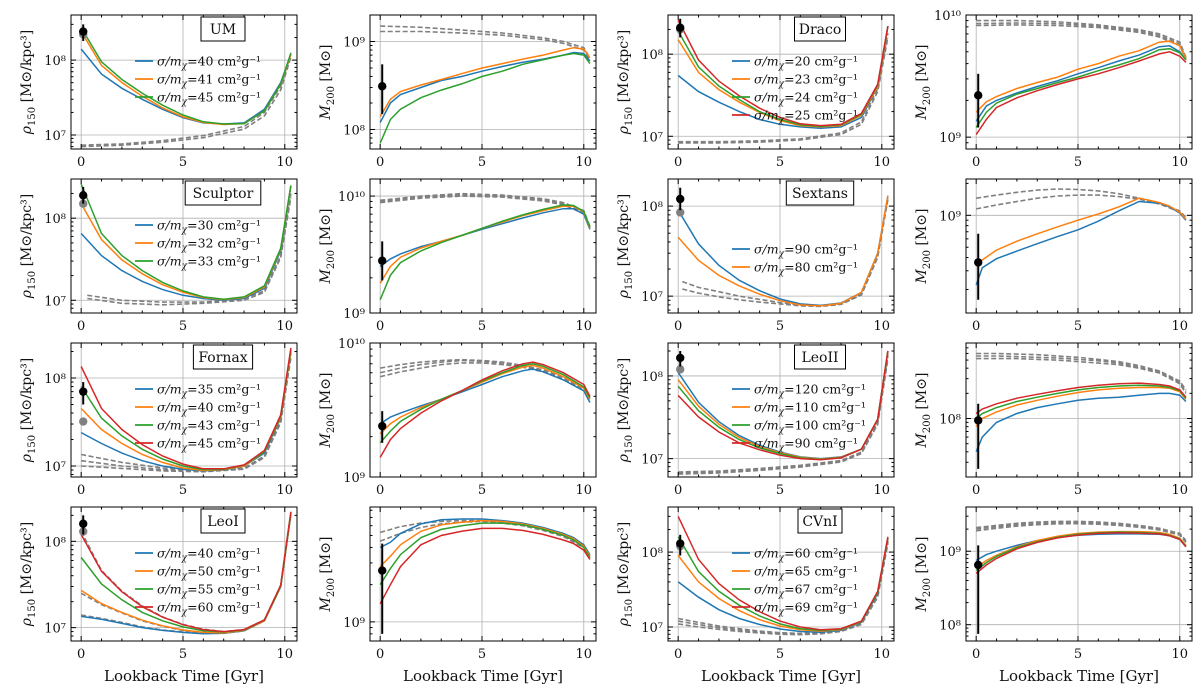 Image resolution: width=1200 pixels, height=700 pixels. What do you see at coordinates (184, 676) in the screenshot?
I see `x-axis-label: Lookback Time [Gyr]` at bounding box center [184, 676].